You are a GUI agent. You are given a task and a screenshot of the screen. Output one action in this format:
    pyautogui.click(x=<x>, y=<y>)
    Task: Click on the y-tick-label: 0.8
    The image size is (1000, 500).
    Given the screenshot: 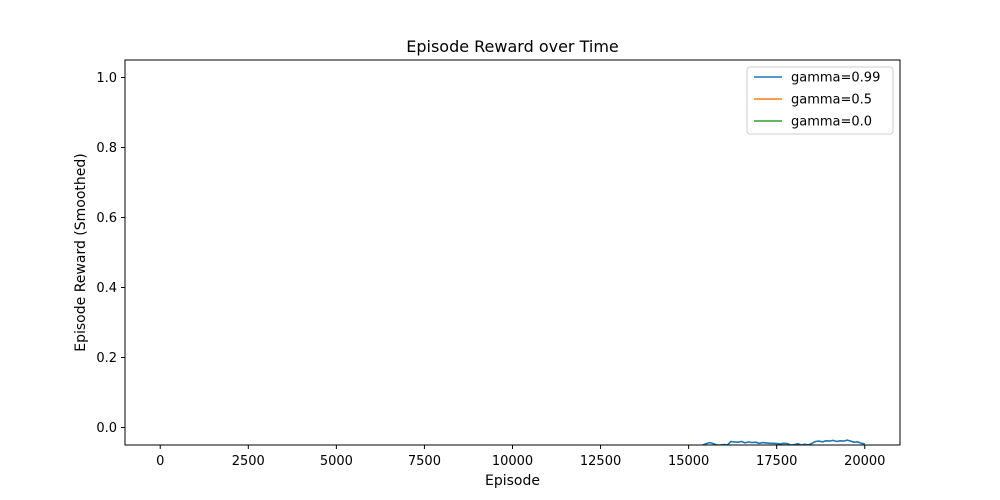 What is the action you would take?
    pyautogui.click(x=106, y=148)
    